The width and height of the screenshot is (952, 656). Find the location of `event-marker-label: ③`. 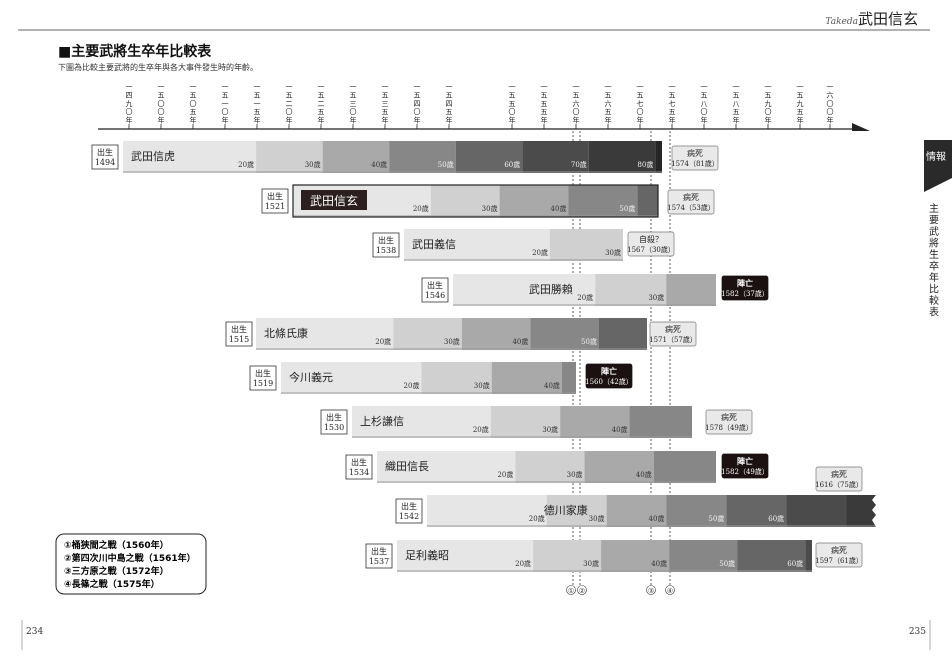

event-marker-label: ③ is located at coordinates (651, 591).